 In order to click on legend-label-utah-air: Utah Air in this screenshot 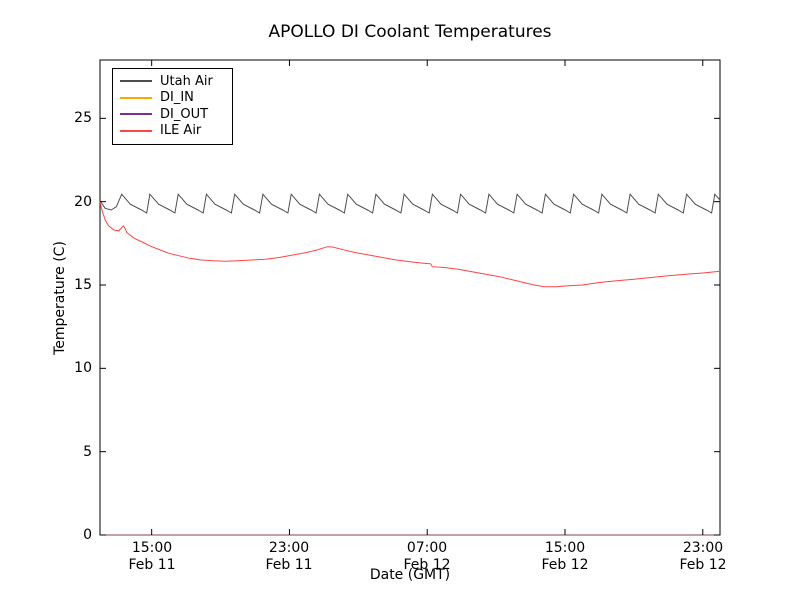, I will do `click(186, 81)`.